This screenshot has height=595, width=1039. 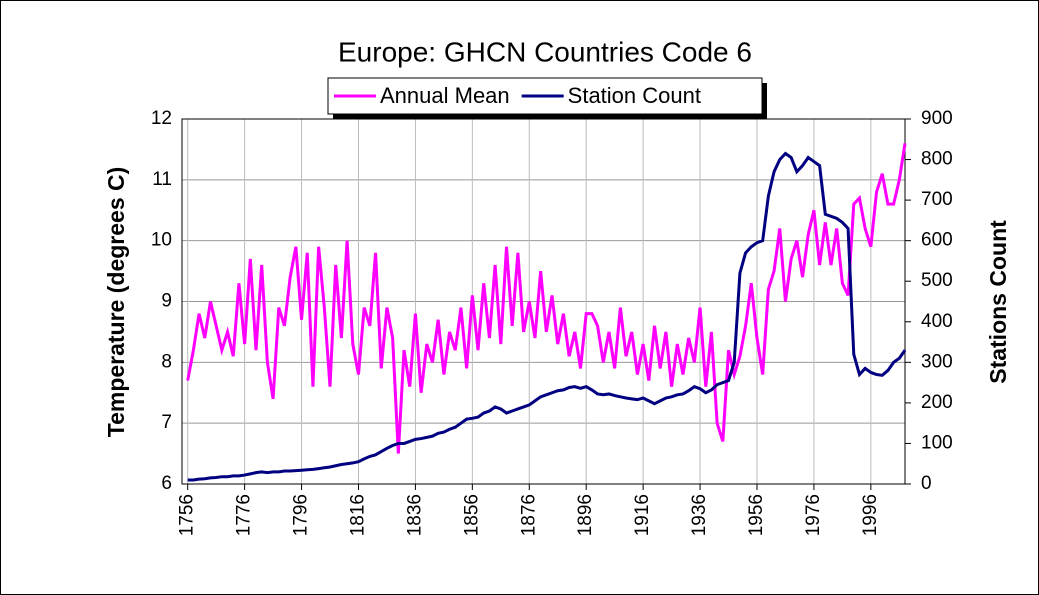 What do you see at coordinates (937, 240) in the screenshot?
I see `y2-tick-label: 600` at bounding box center [937, 240].